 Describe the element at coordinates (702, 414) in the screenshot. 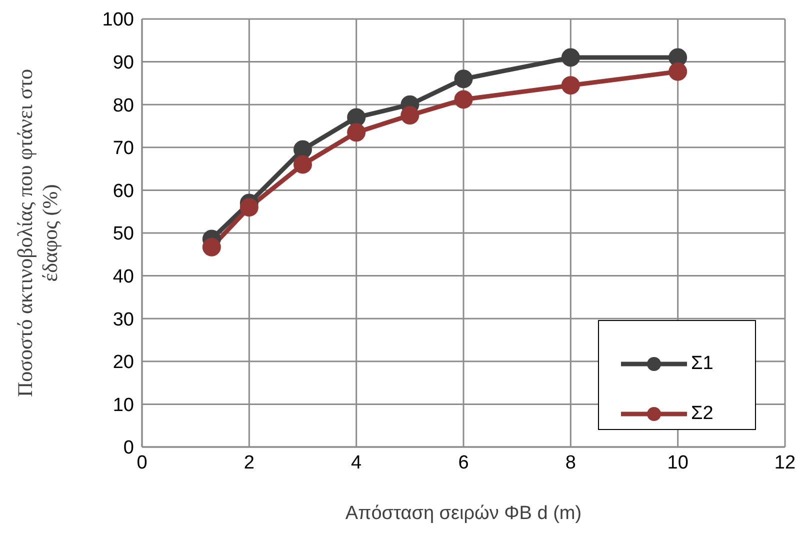

I see `legend-label: Σ2` at that location.